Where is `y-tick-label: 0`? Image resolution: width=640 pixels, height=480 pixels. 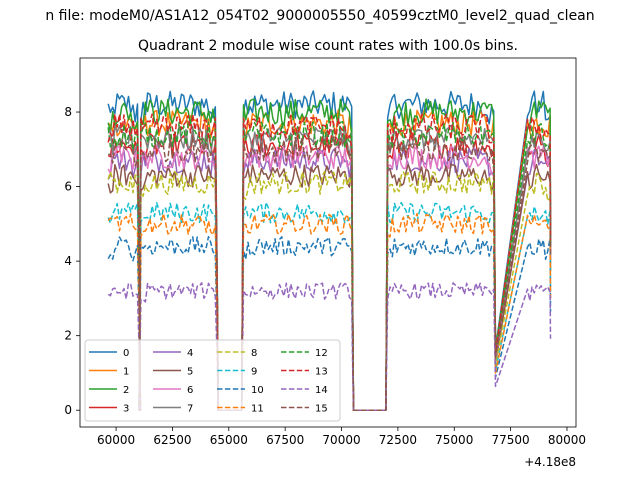 y-tick-label: 0 is located at coordinates (68, 410).